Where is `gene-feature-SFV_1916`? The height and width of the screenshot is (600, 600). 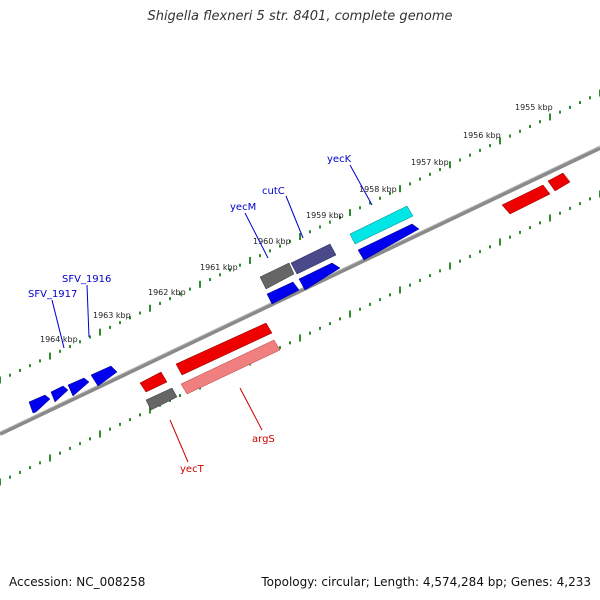
gene-feature-SFV_1916 is located at coordinates (78, 387).